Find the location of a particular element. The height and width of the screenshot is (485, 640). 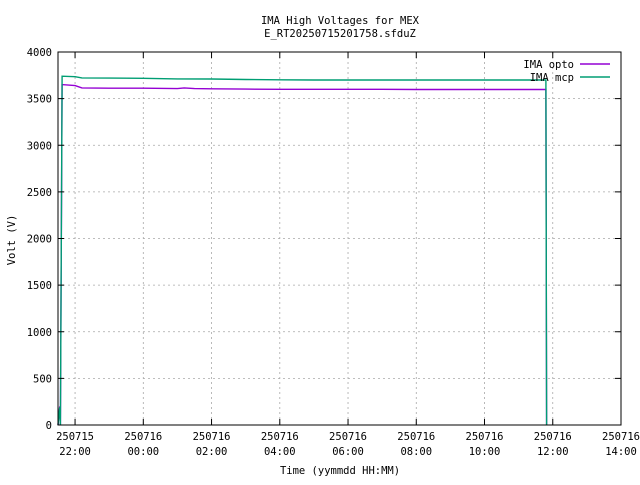

legend-label: IMA opto is located at coordinates (548, 65).